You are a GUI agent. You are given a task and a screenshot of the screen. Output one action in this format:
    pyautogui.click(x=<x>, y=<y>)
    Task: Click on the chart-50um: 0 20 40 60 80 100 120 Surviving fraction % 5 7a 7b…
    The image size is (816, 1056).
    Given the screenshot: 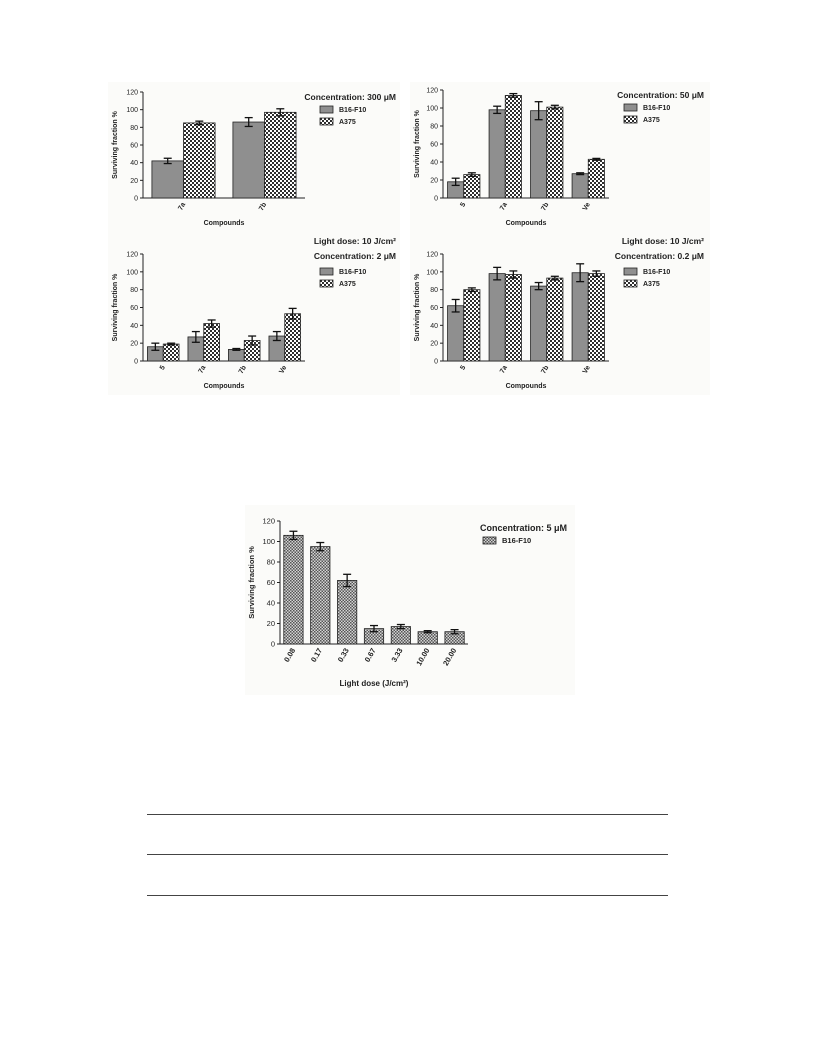 What is the action you would take?
    pyautogui.click(x=559, y=158)
    